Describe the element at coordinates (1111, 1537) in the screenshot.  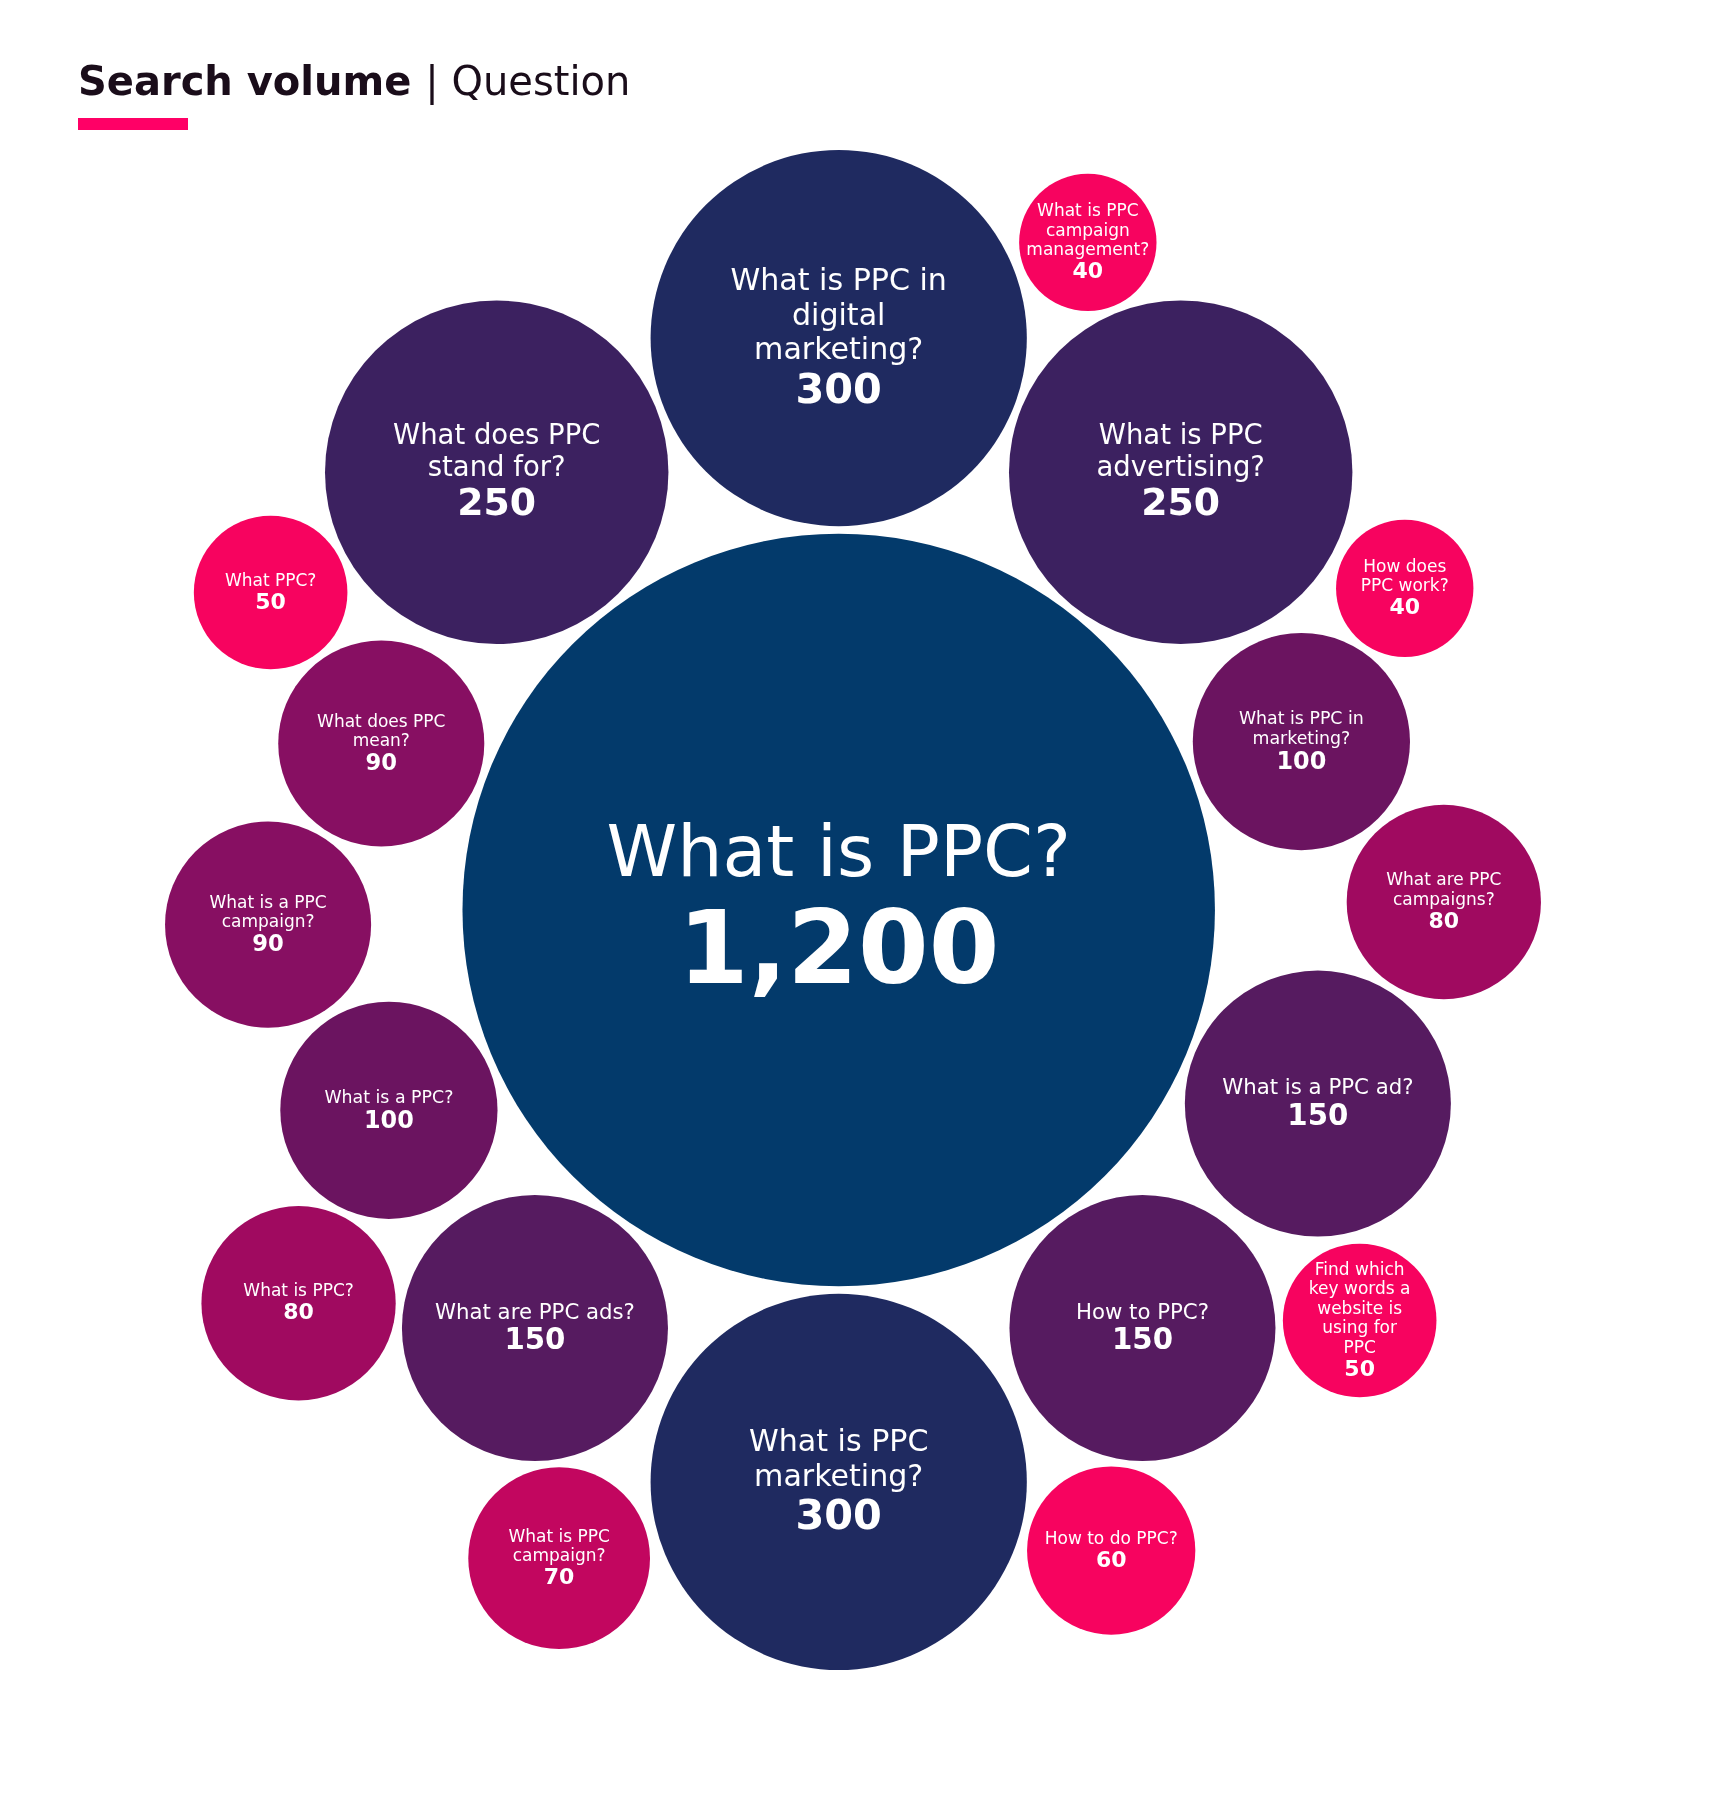
I see `category-label: How to do PPC?` at that location.